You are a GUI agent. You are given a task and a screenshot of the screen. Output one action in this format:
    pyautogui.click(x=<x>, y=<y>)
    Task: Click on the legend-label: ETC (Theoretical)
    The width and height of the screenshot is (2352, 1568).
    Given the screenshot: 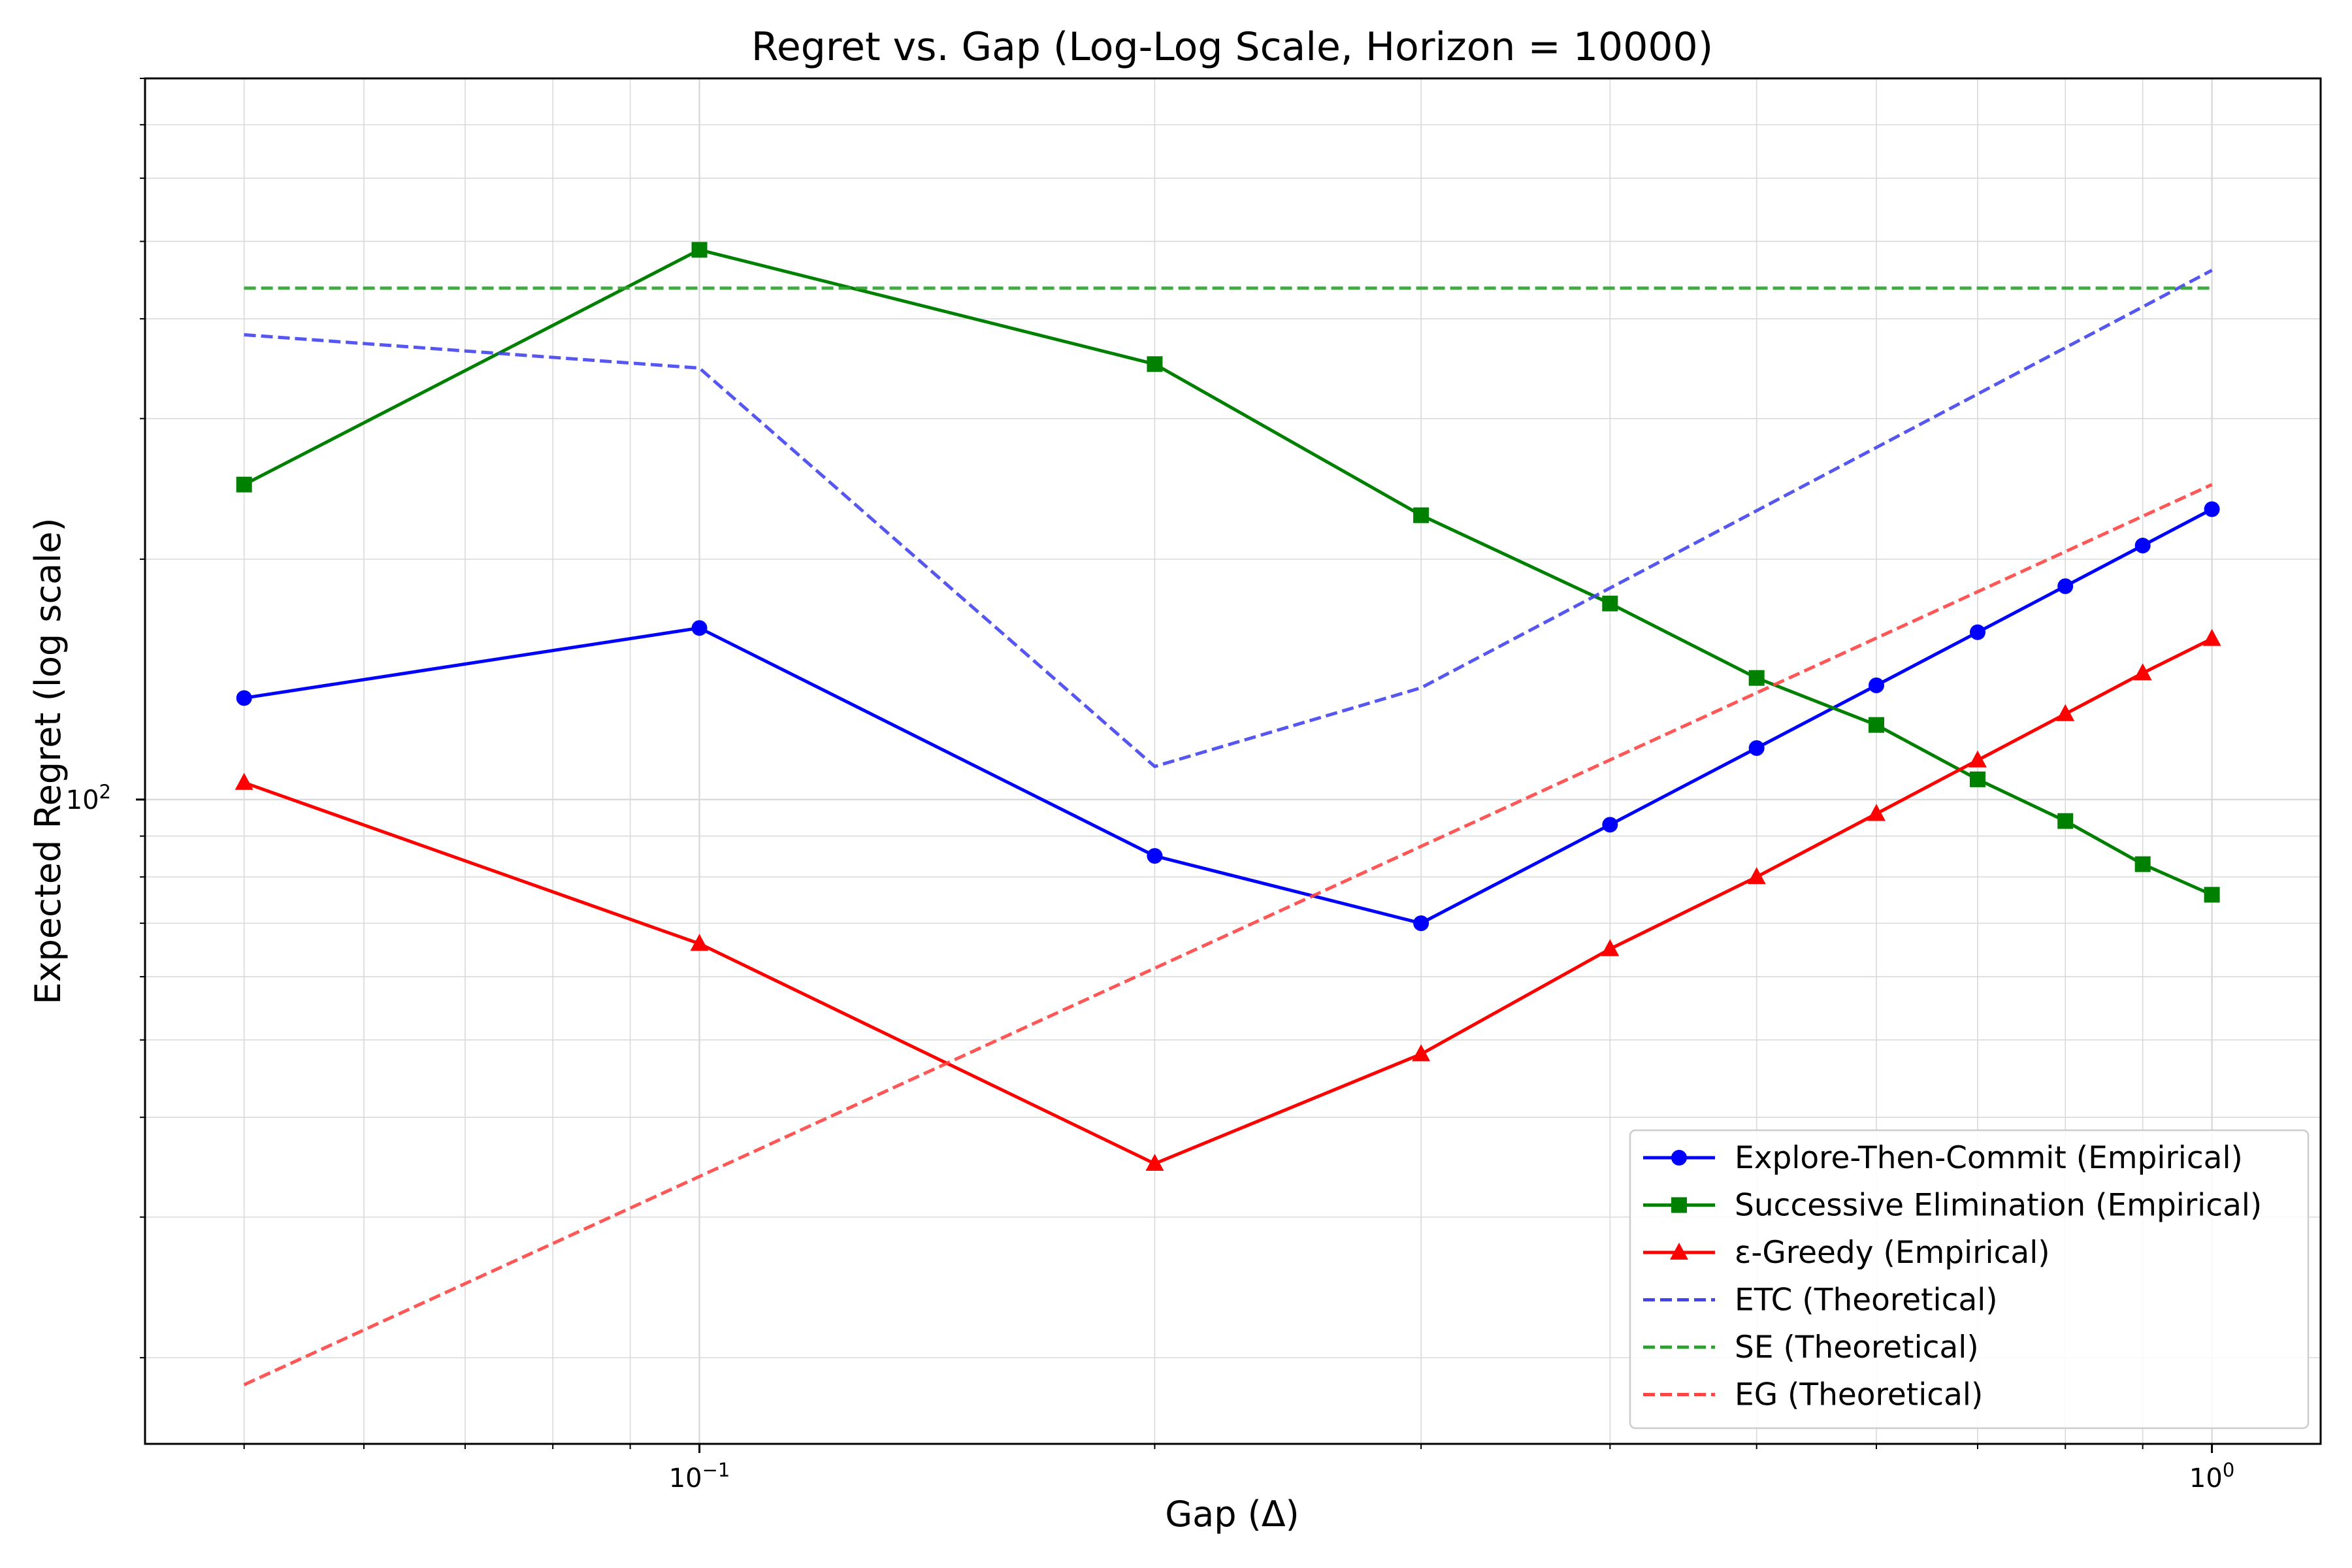 What is the action you would take?
    pyautogui.click(x=1866, y=1300)
    